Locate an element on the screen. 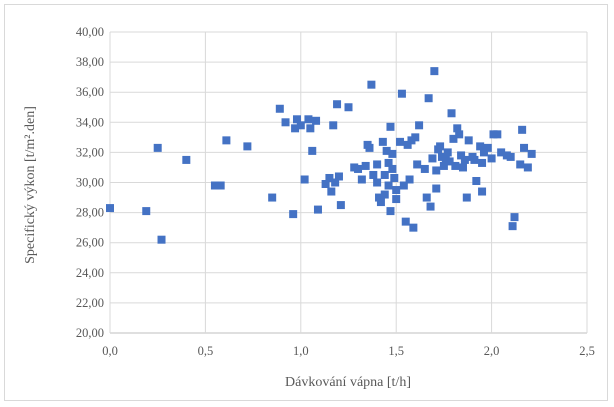 Image resolution: width=614 pixels, height=407 pixels. y-tick-label: 20,00 is located at coordinates (90, 333).